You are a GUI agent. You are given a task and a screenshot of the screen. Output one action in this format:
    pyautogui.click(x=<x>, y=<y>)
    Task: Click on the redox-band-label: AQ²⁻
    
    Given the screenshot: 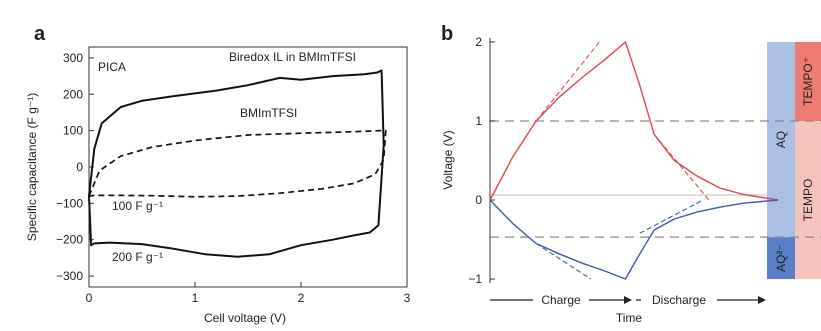 What is the action you would take?
    pyautogui.click(x=781, y=258)
    